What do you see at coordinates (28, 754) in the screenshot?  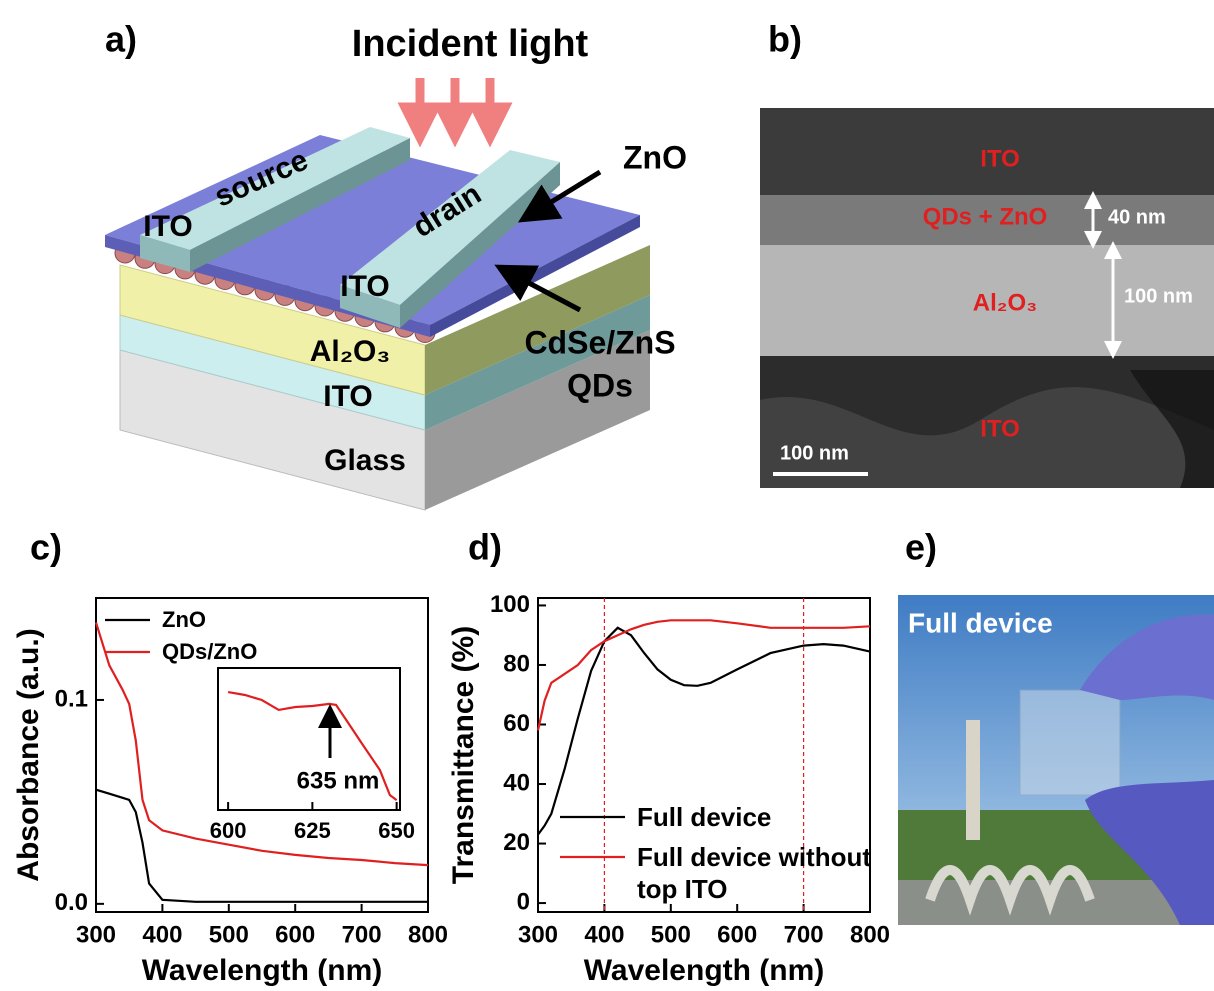 I see `y-axis-title: Absorbance (a.u.)` at bounding box center [28, 754].